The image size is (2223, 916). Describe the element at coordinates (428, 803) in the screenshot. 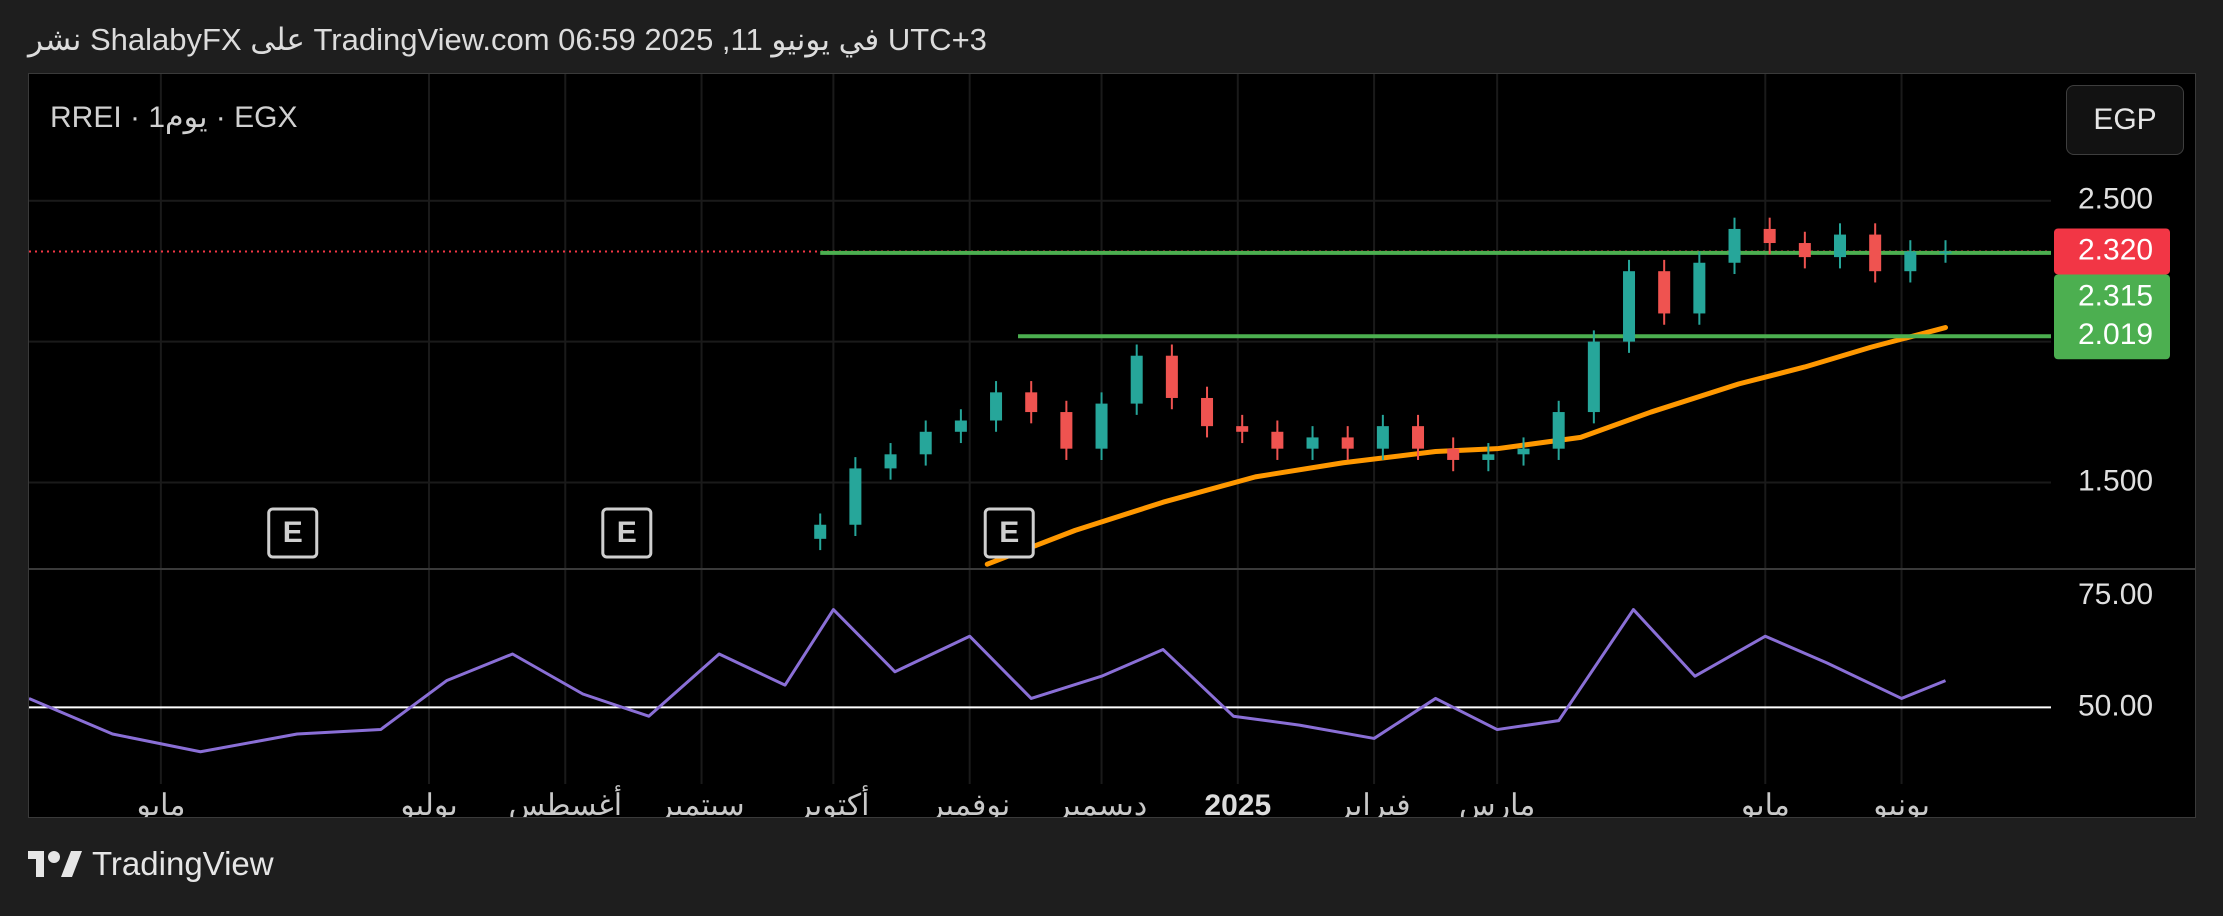

I see `x-axis-tick-label: يوليو` at that location.